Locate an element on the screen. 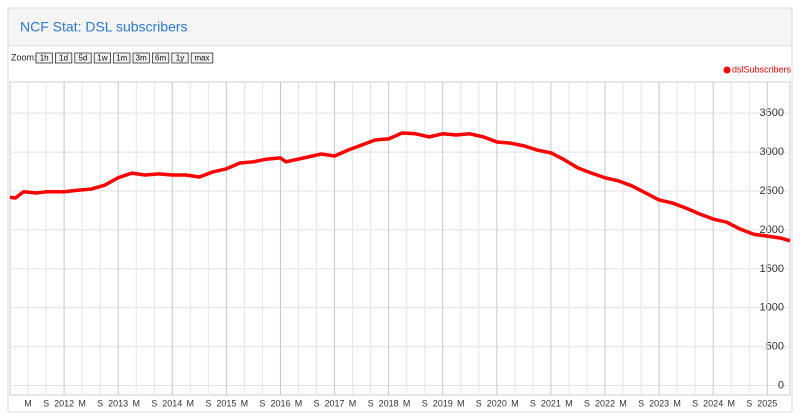 Image resolution: width=800 pixels, height=414 pixels. x-tick-label: 2023 is located at coordinates (659, 403).